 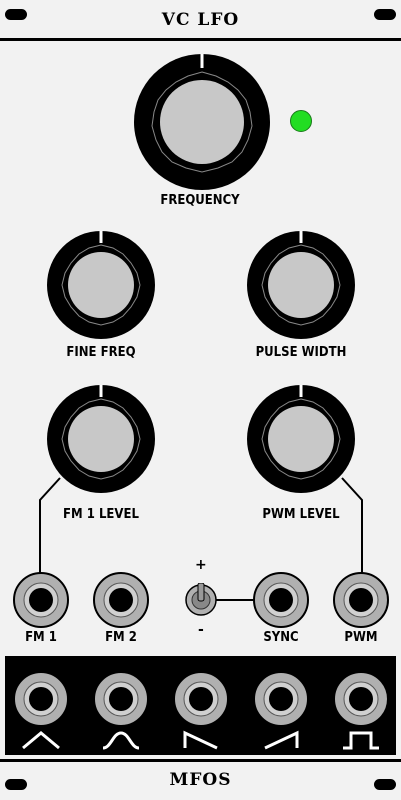 What do you see at coordinates (41, 600) in the screenshot?
I see `fm1-input-jack` at bounding box center [41, 600].